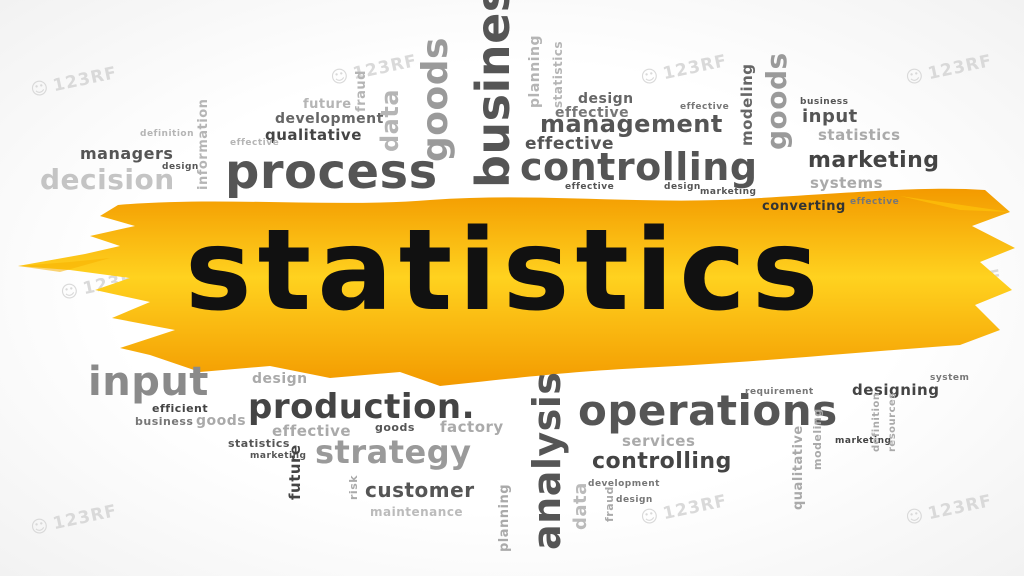 The width and height of the screenshot is (1024, 576). I want to click on word-effective-tiny: effective, so click(705, 107).